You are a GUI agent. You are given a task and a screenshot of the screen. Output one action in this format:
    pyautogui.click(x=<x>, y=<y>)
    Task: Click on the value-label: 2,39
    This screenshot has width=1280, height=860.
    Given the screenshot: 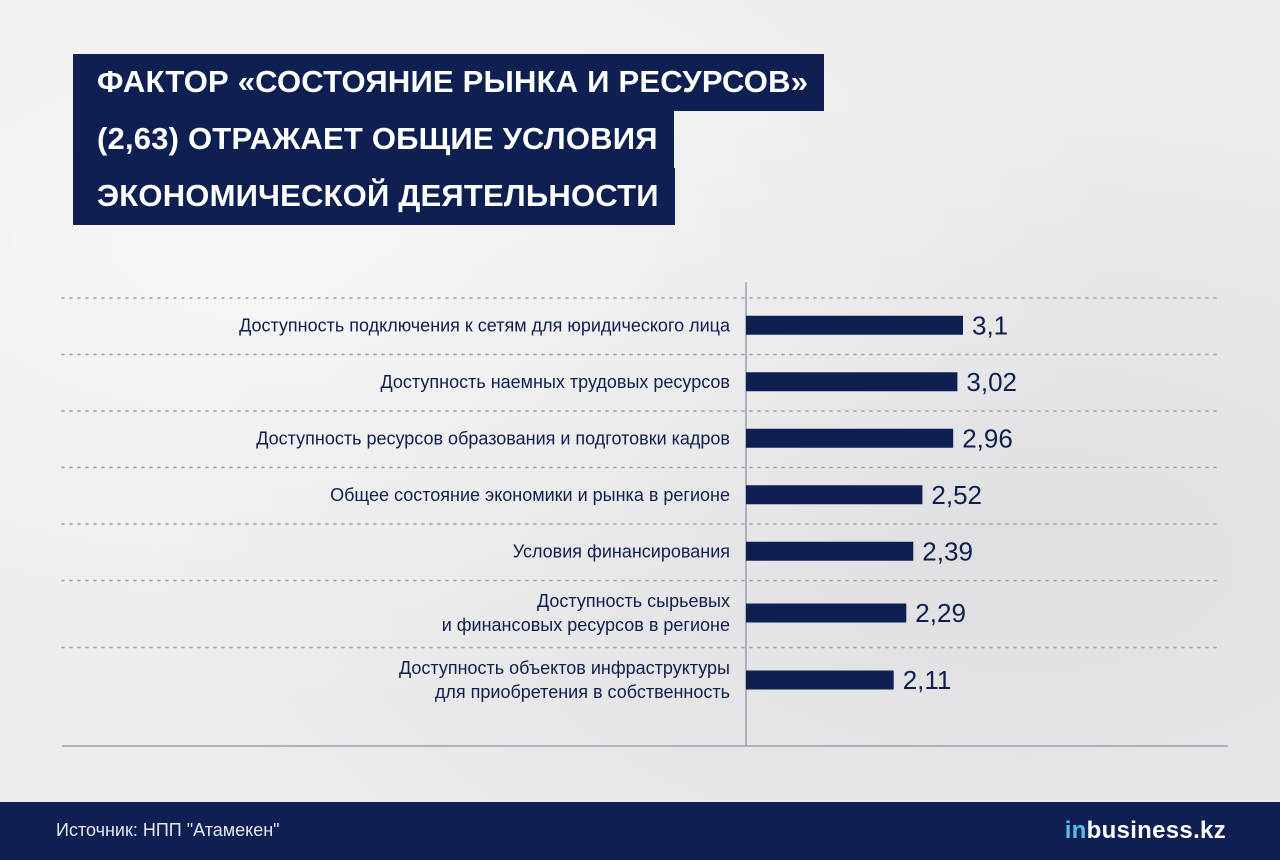 What is the action you would take?
    pyautogui.click(x=947, y=551)
    